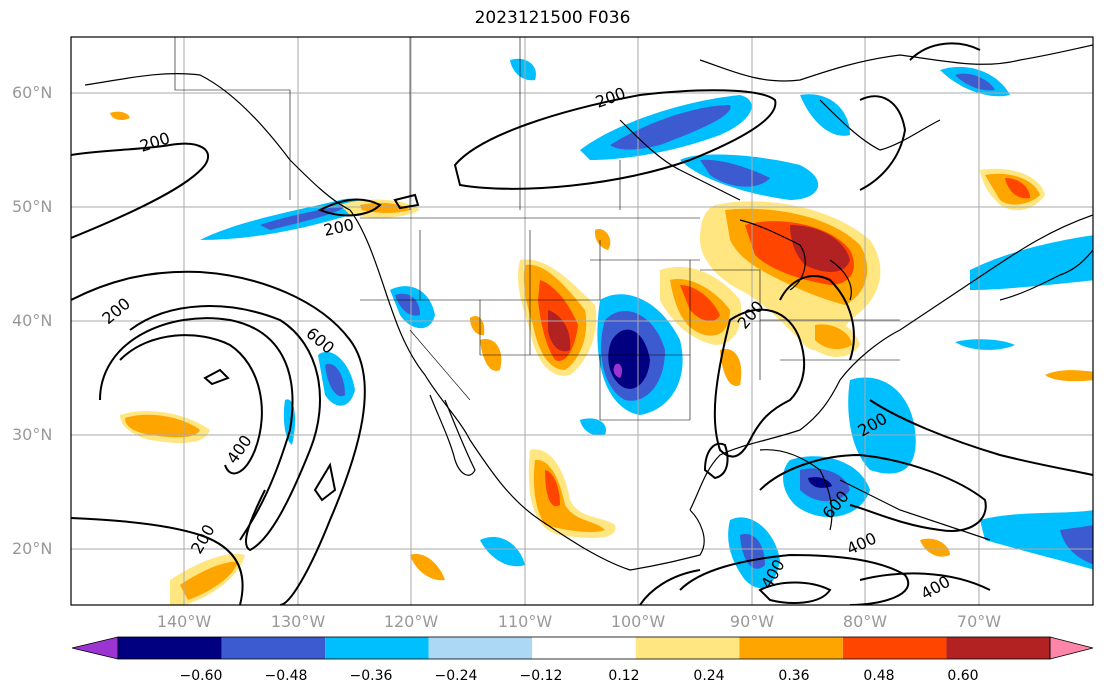 This screenshot has height=698, width=1105. What do you see at coordinates (979, 621) in the screenshot?
I see `lon-label: 70°W` at bounding box center [979, 621].